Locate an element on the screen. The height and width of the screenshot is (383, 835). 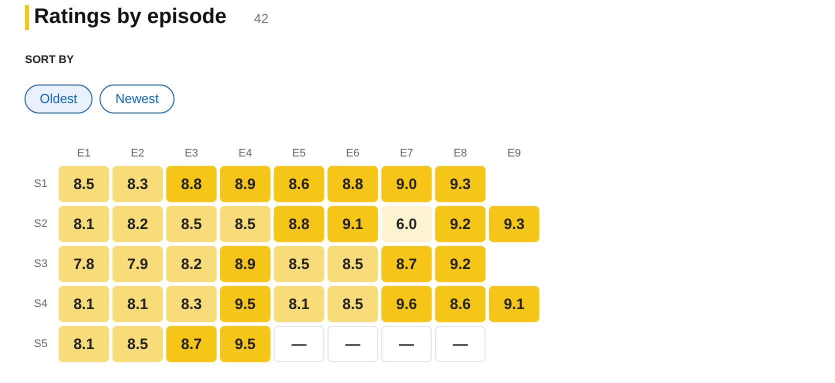
y-tick-label: S4 is located at coordinates (41, 304).